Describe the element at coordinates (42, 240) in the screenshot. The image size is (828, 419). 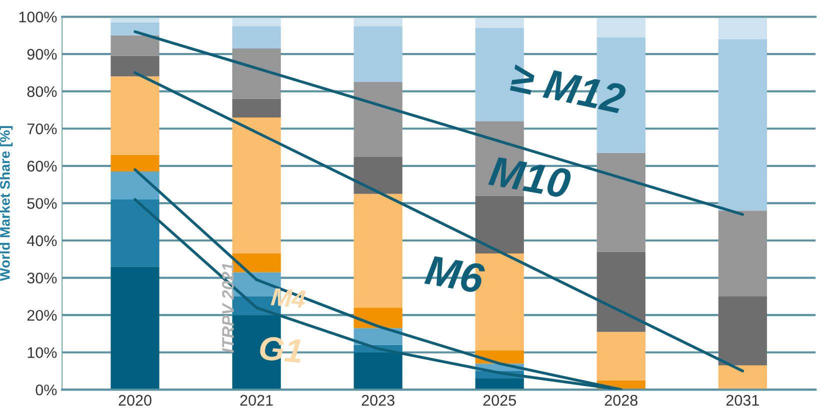
I see `y-tick-label: 40%` at that location.